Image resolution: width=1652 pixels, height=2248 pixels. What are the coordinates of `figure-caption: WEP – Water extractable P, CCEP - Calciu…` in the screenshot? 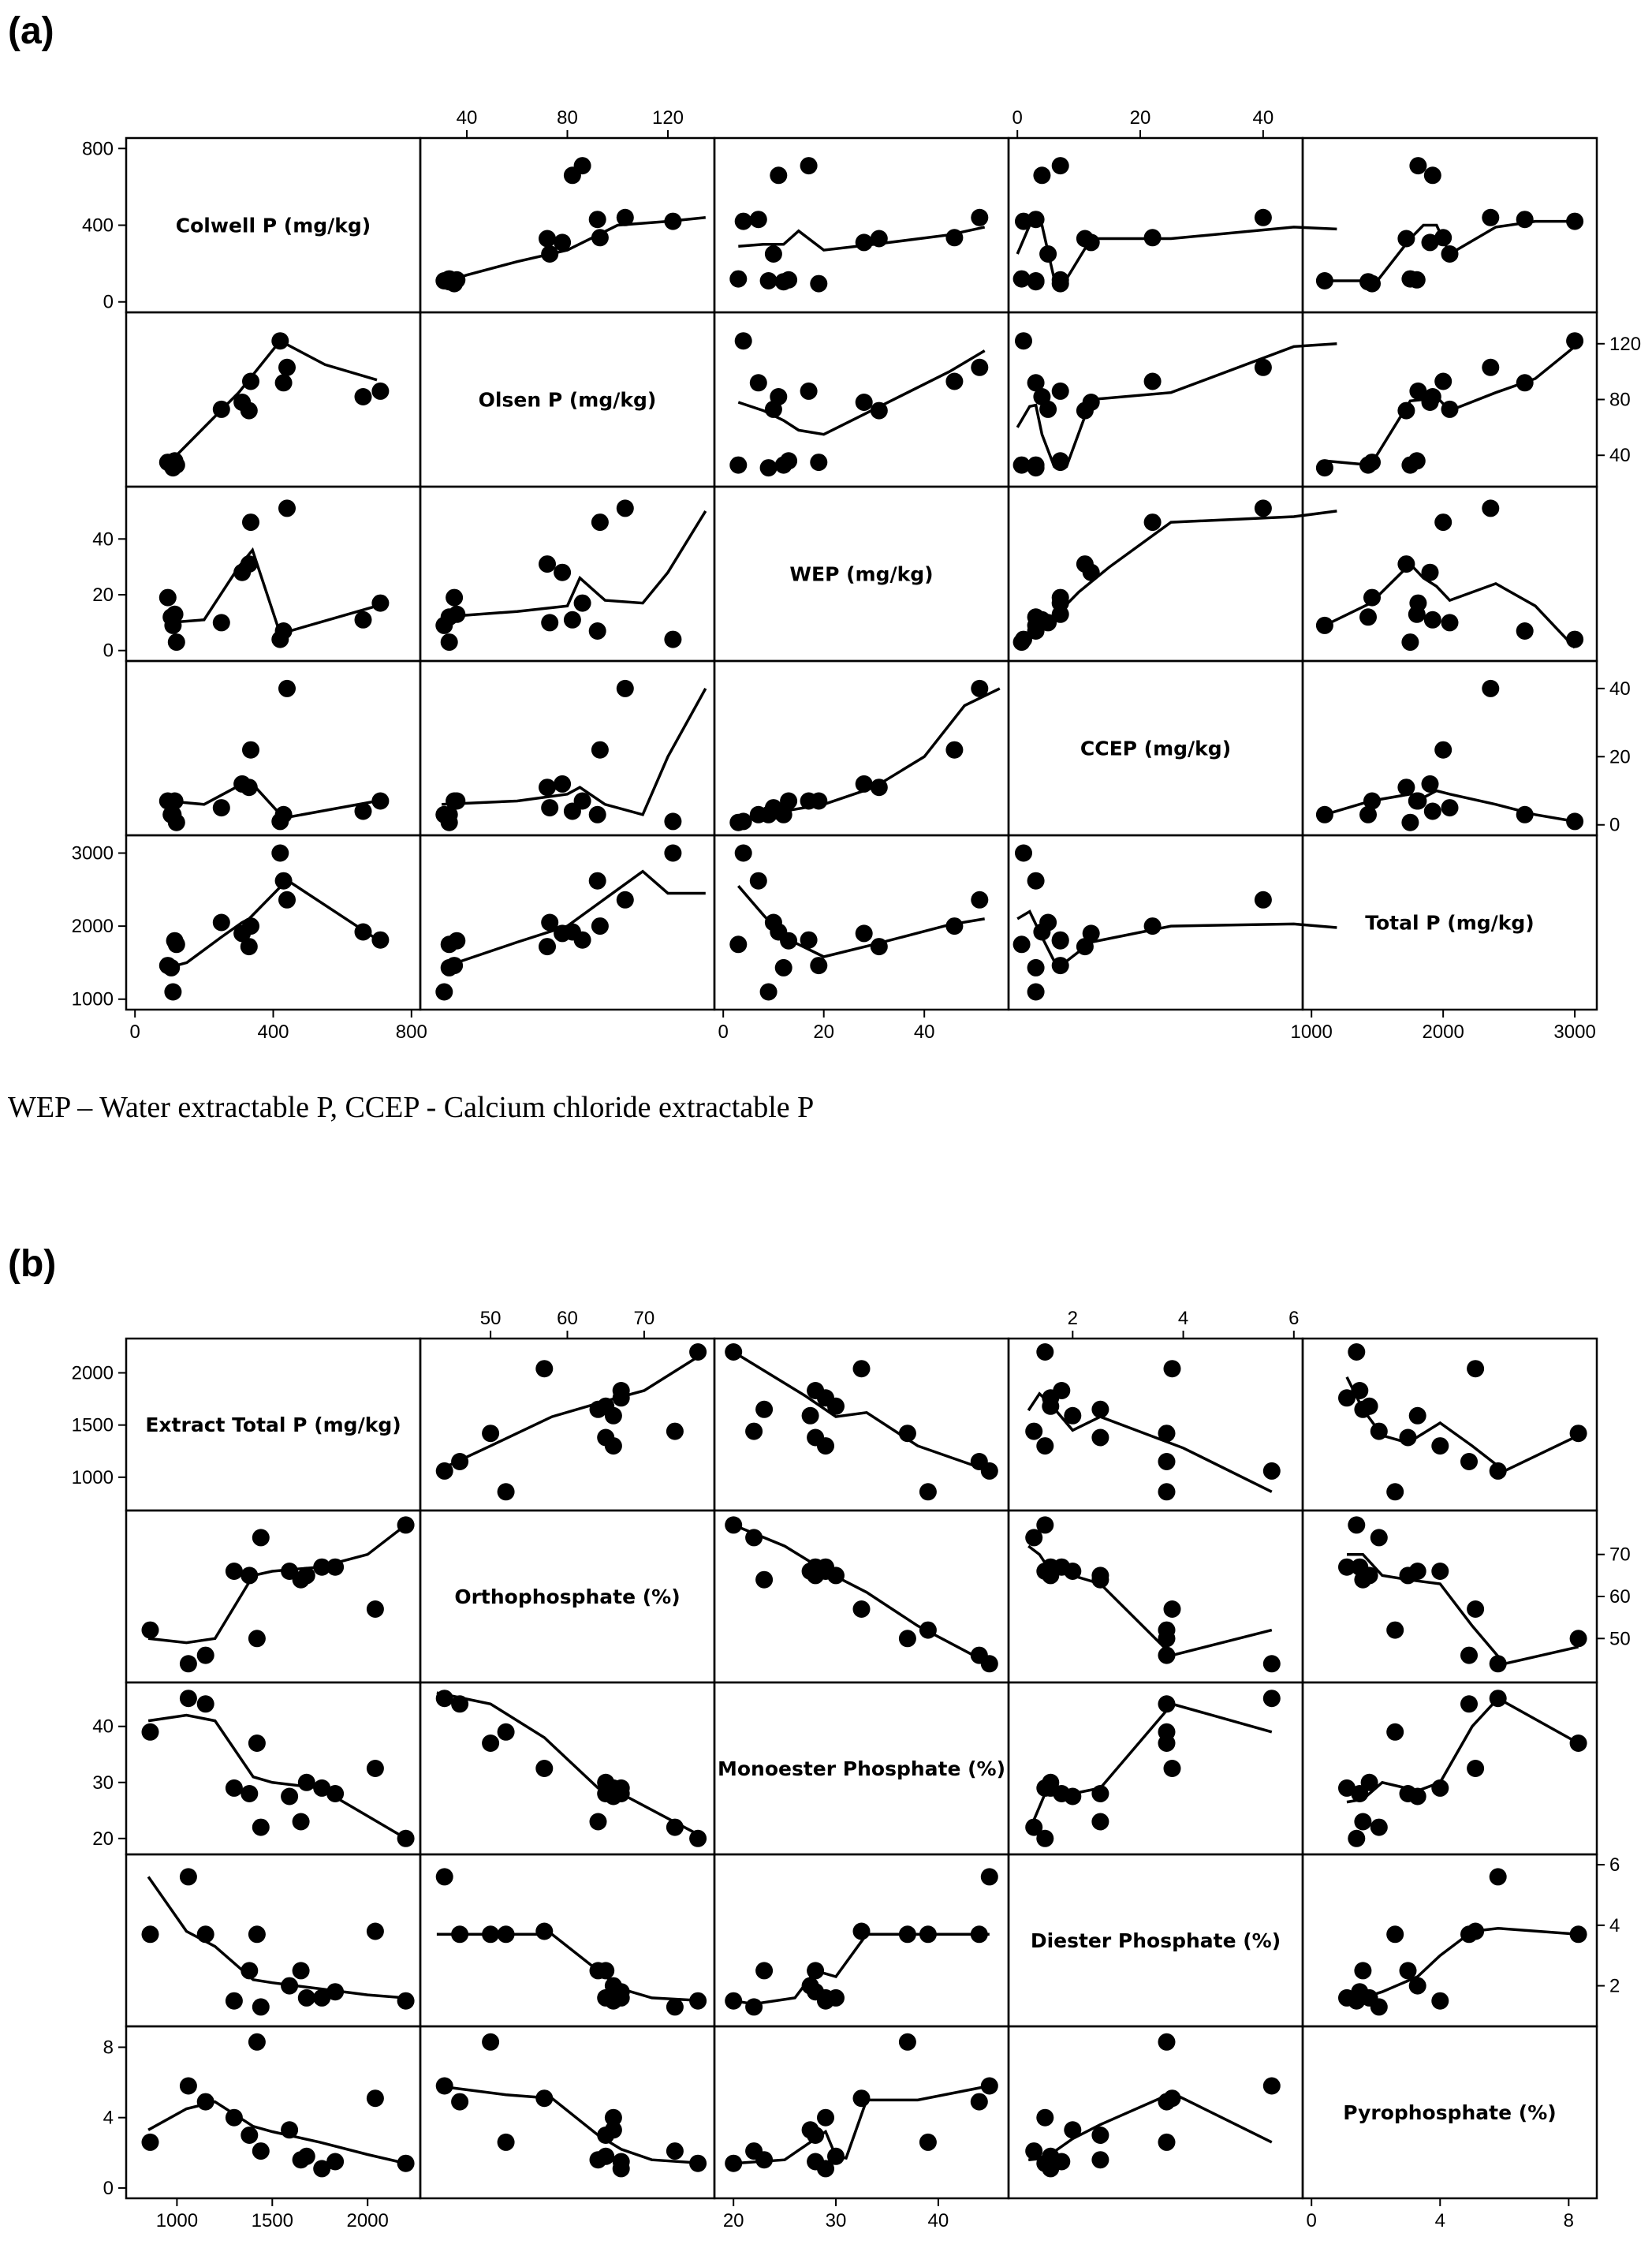 It's located at (411, 1108).